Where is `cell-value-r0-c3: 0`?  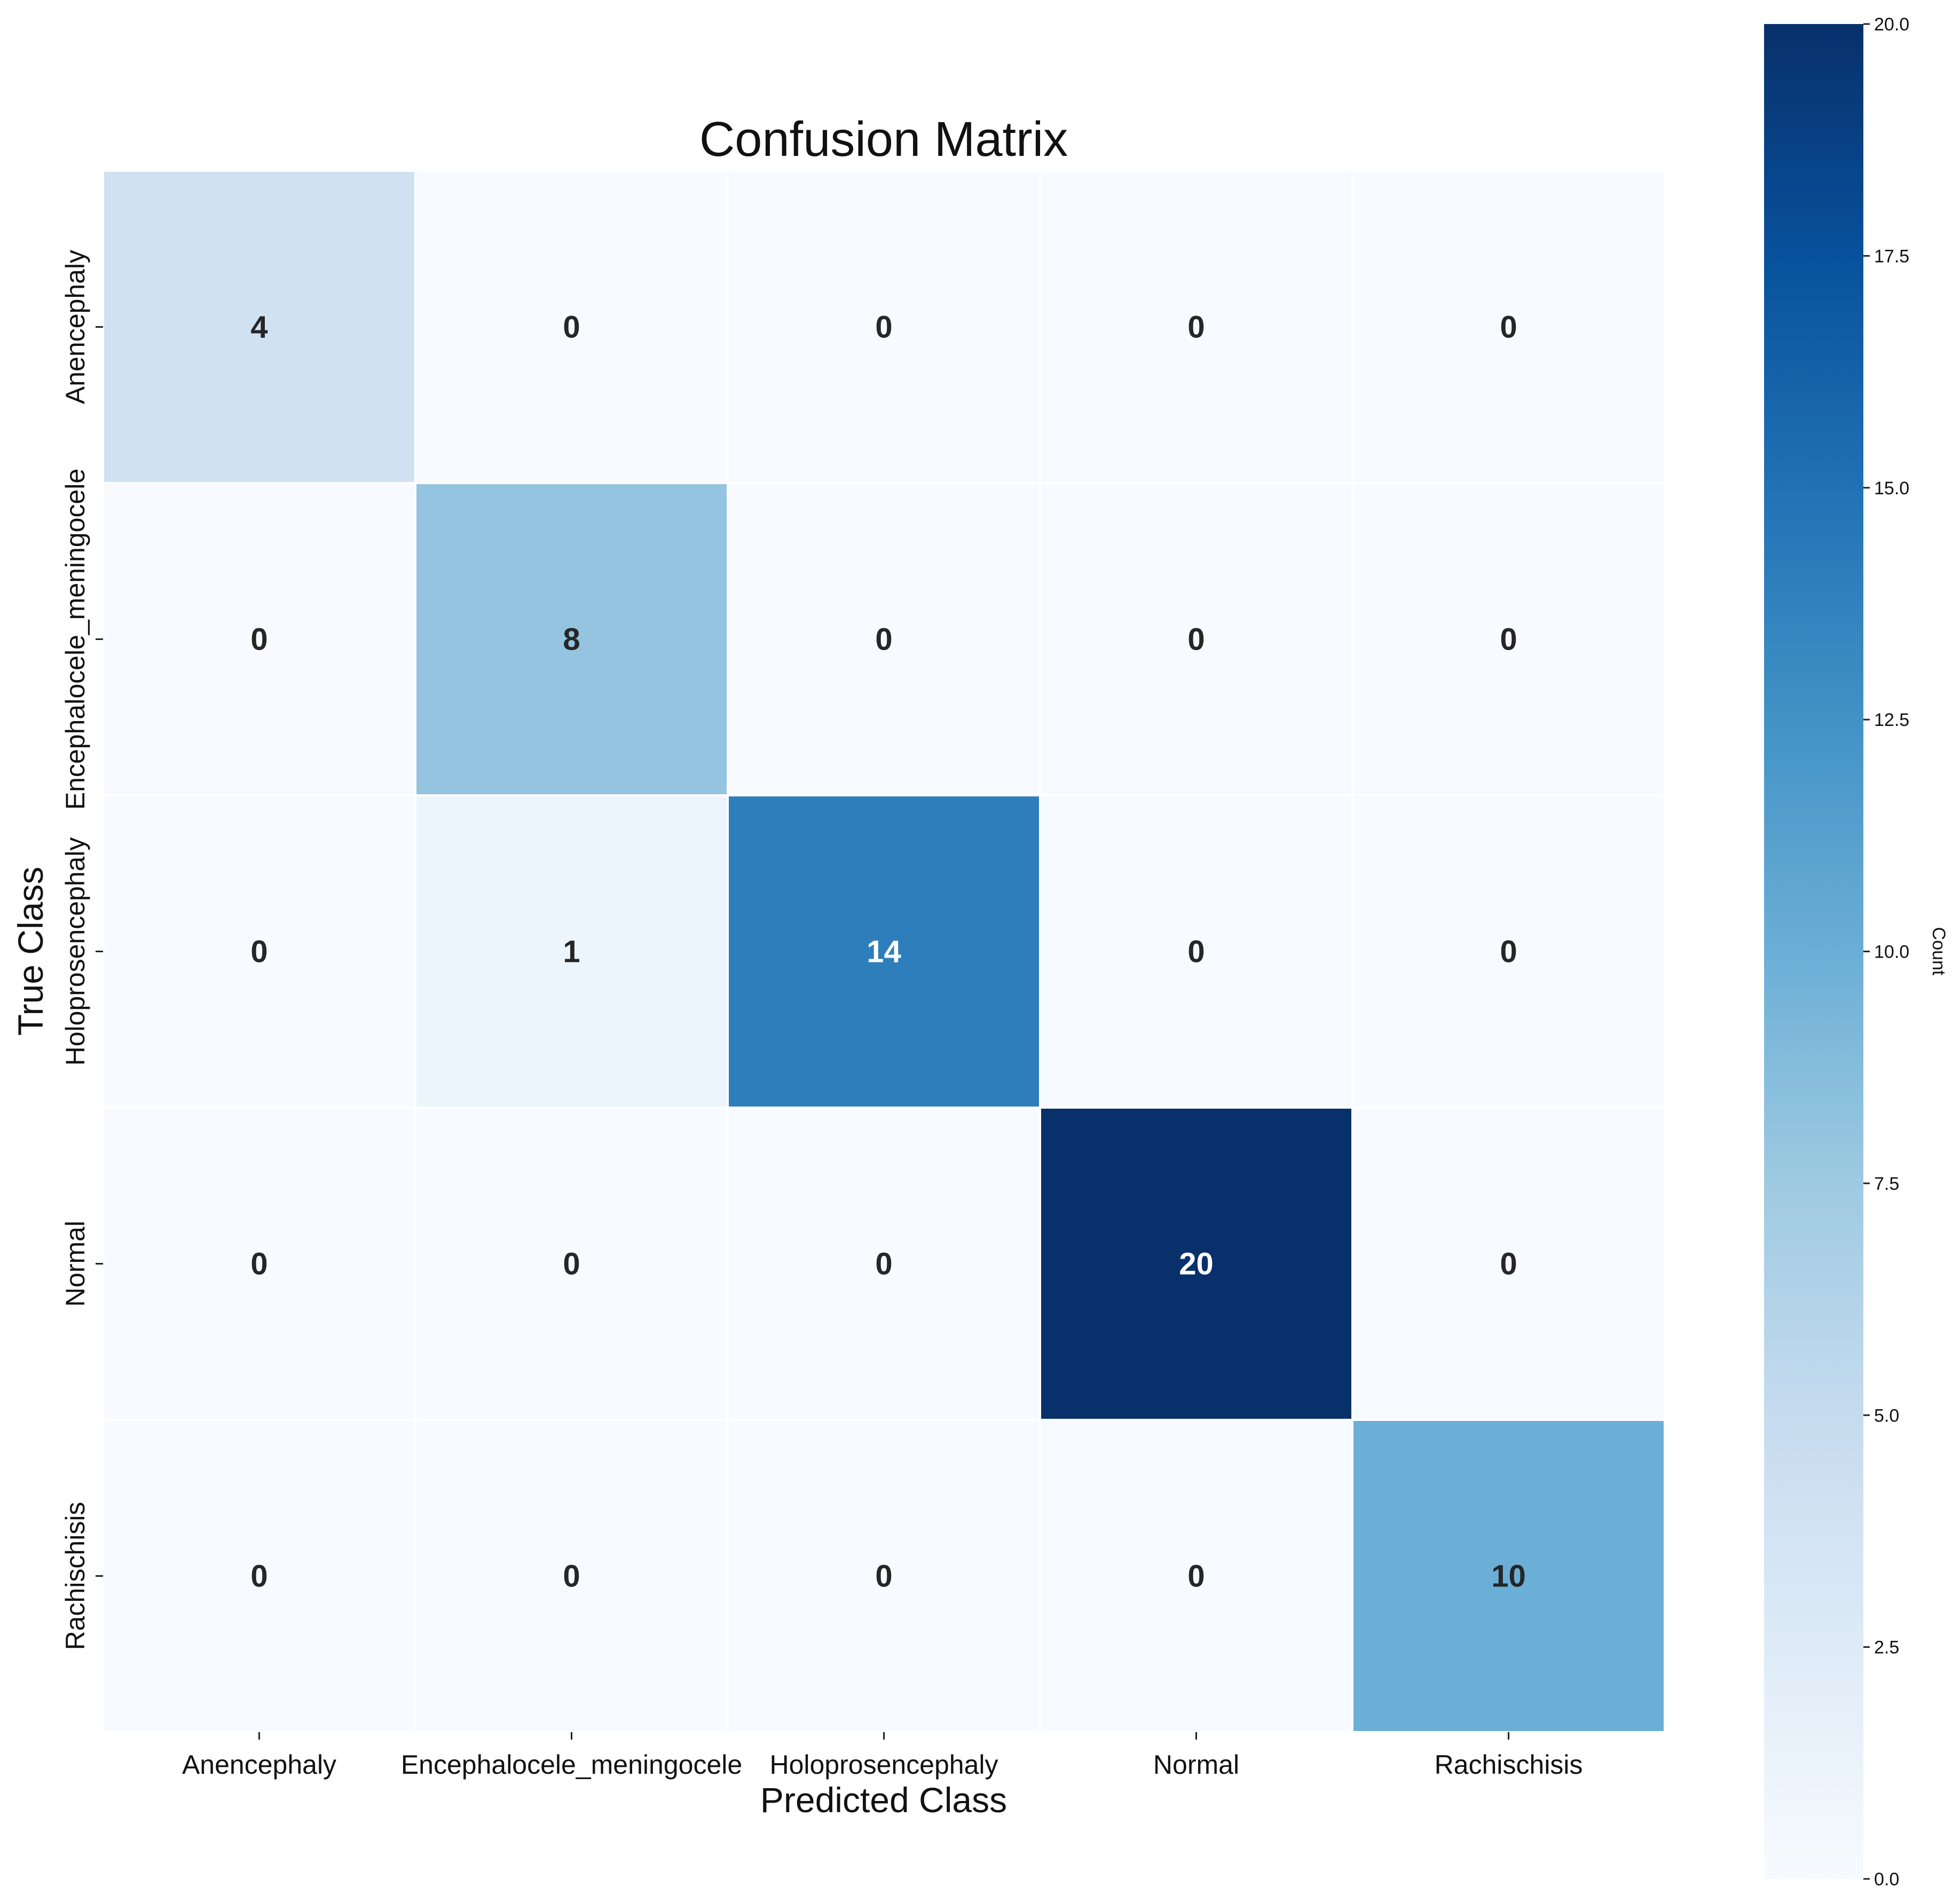 cell-value-r0-c3: 0 is located at coordinates (1196, 327).